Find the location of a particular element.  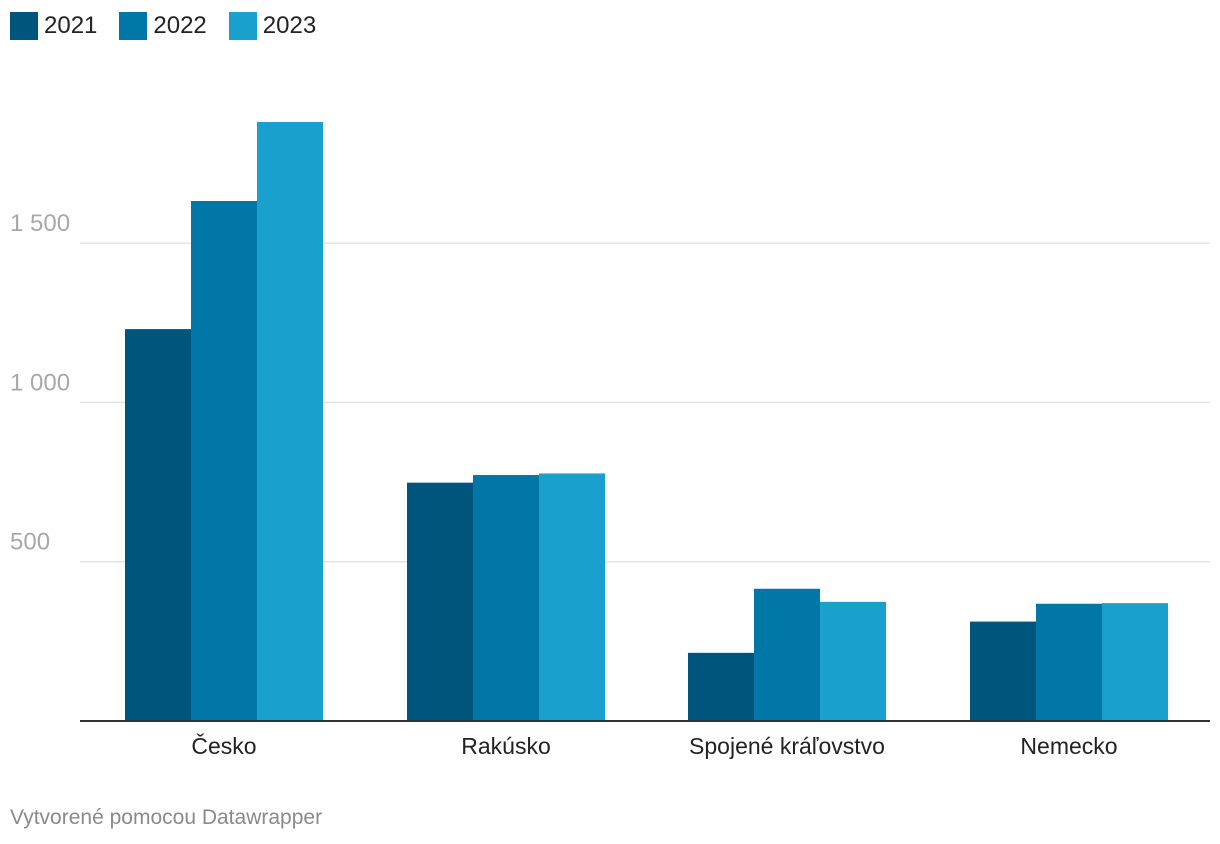

legend-swatch-2022 is located at coordinates (133, 26).